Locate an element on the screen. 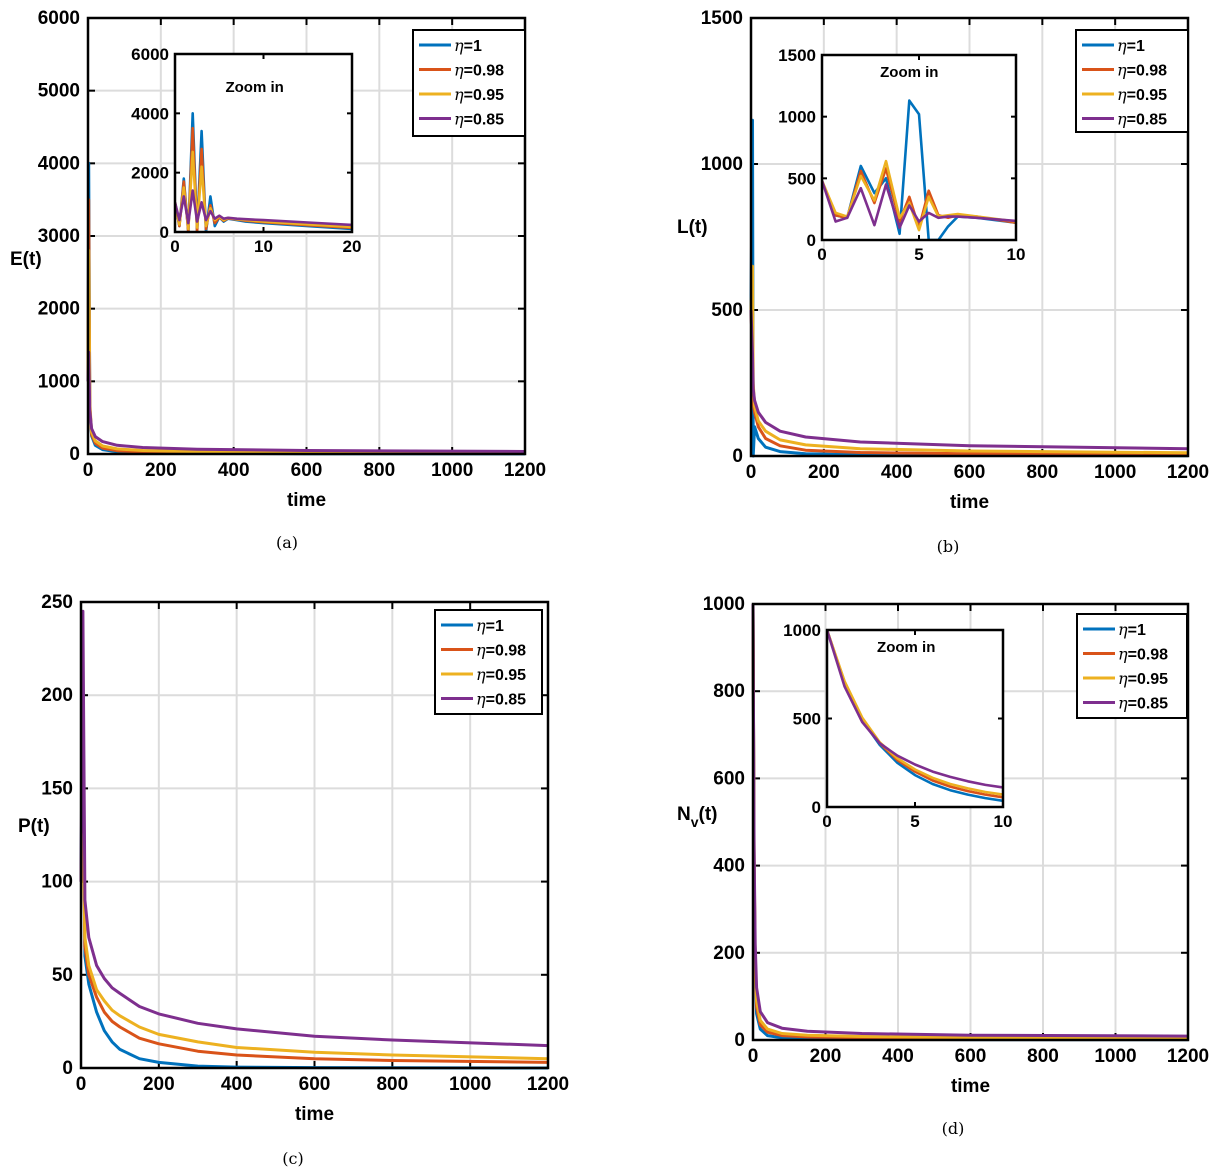 The height and width of the screenshot is (1170, 1212). y-tick-label: 2000 is located at coordinates (150, 173).